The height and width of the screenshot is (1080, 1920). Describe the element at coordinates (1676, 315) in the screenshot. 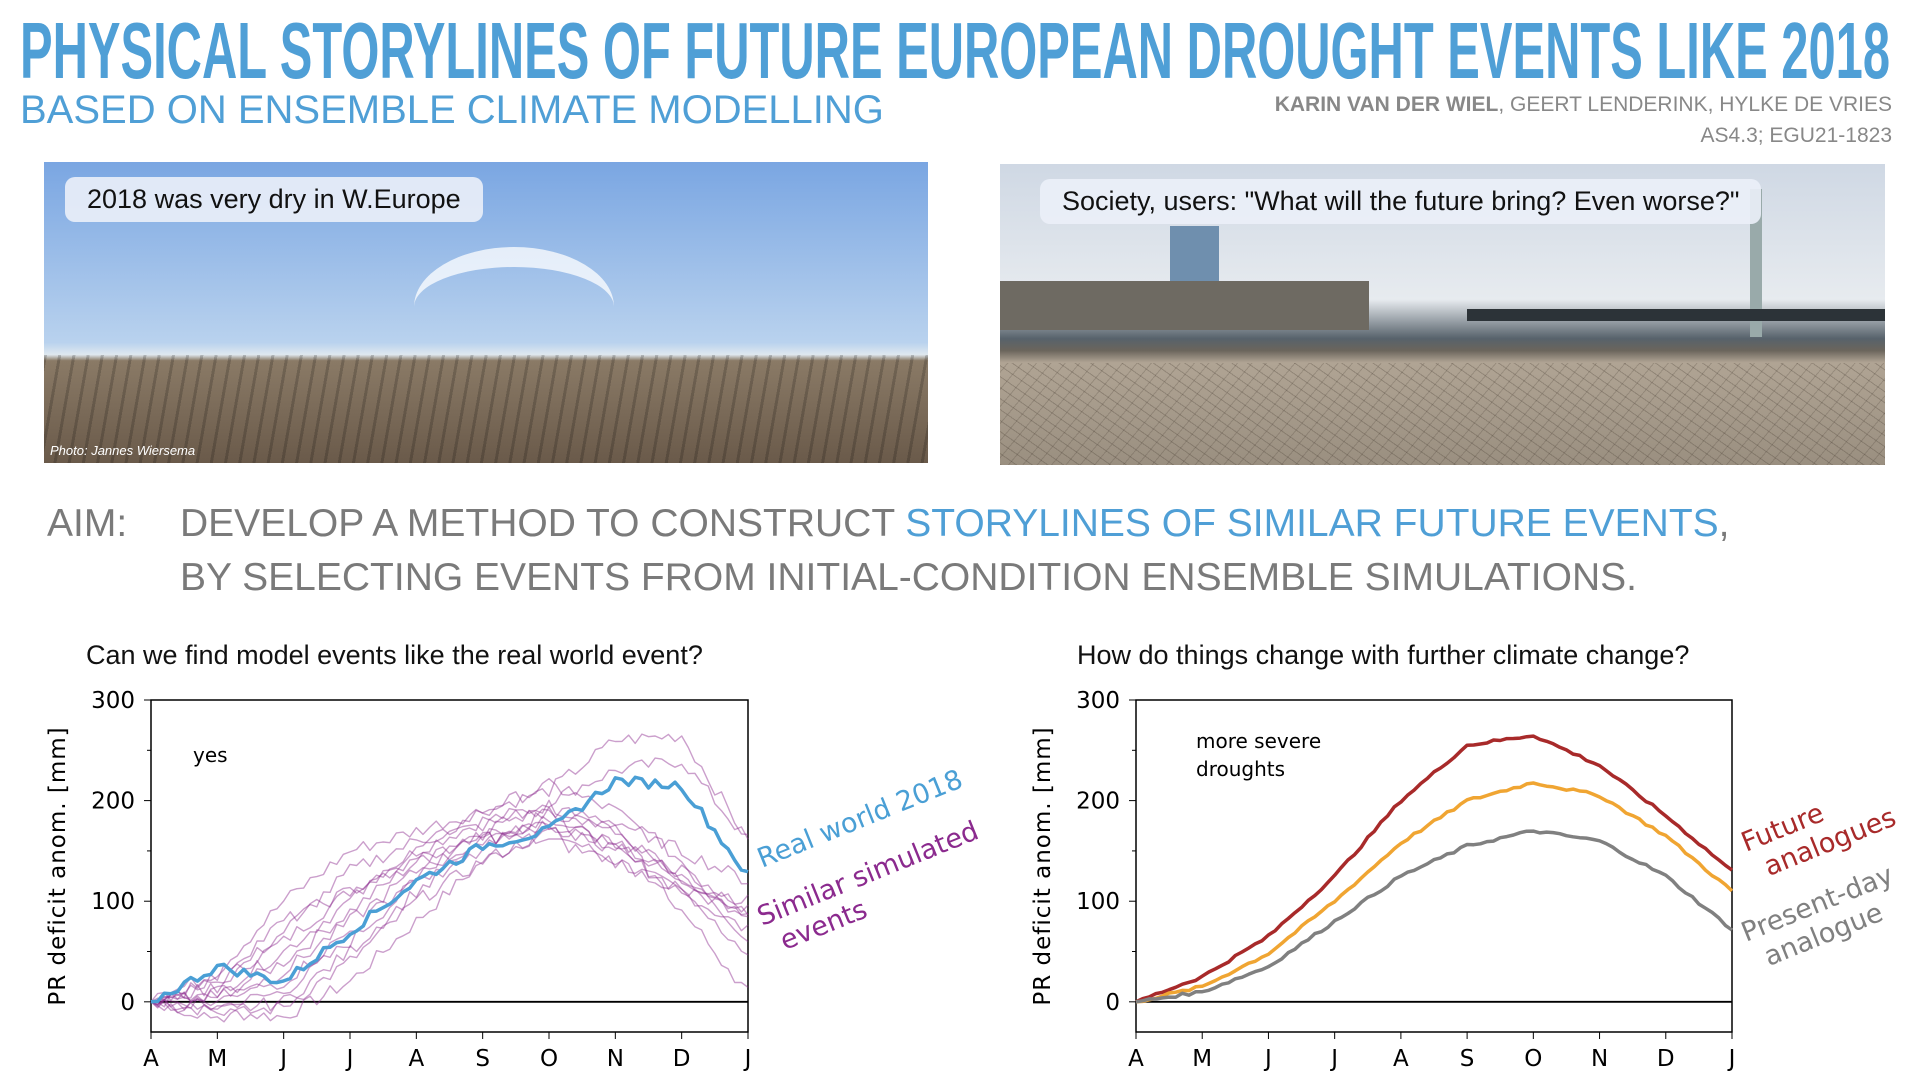

I see `bridge` at that location.